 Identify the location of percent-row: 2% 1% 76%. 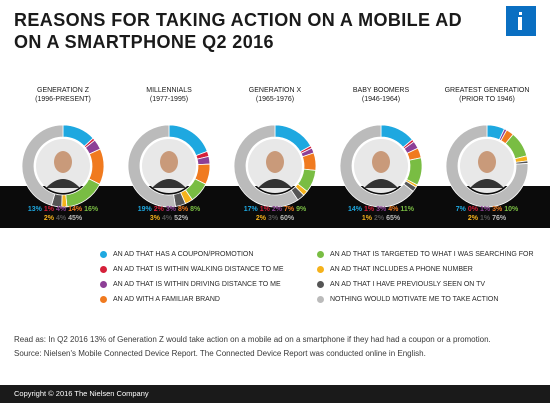
(487, 218).